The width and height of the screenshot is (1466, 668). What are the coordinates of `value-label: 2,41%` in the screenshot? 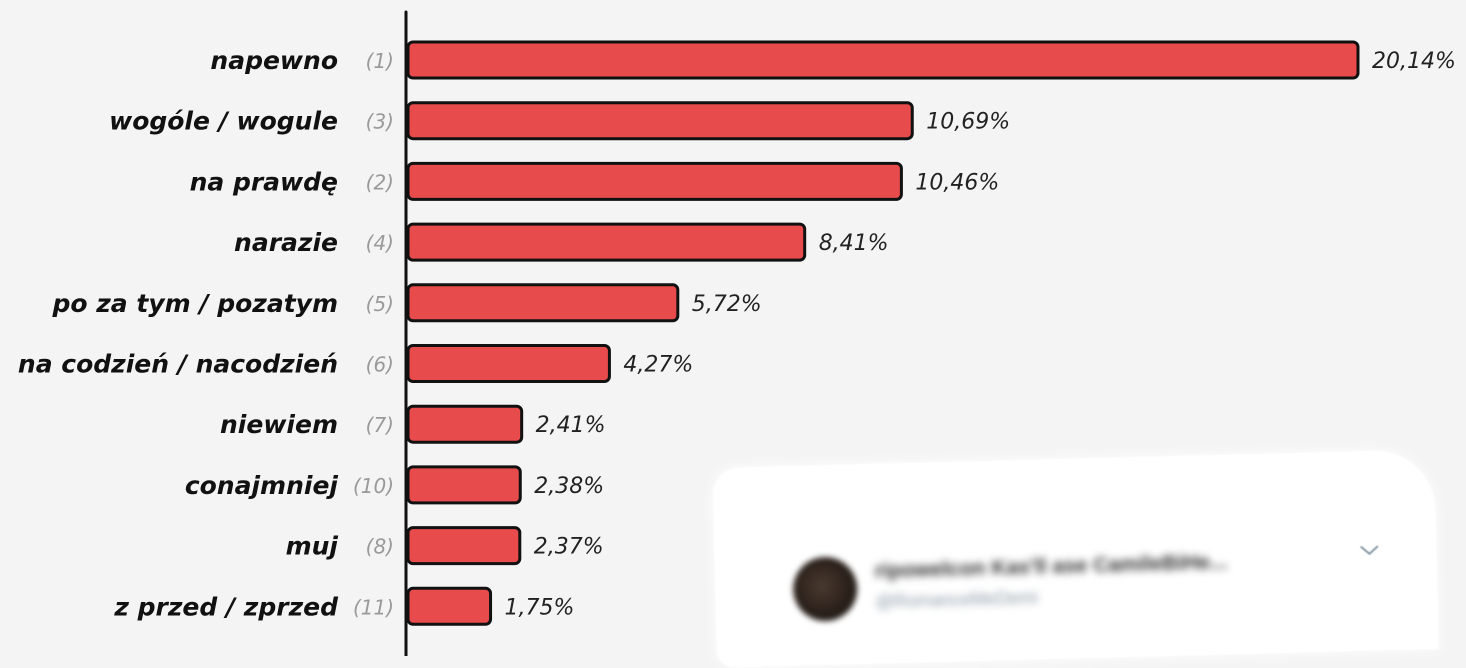 It's located at (571, 425).